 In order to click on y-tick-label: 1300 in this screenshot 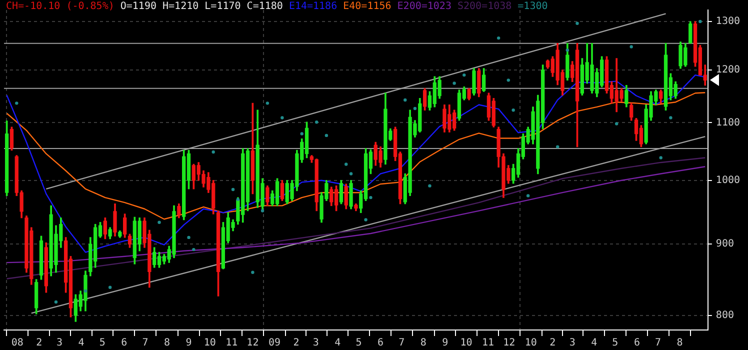, I will do `click(728, 22)`.